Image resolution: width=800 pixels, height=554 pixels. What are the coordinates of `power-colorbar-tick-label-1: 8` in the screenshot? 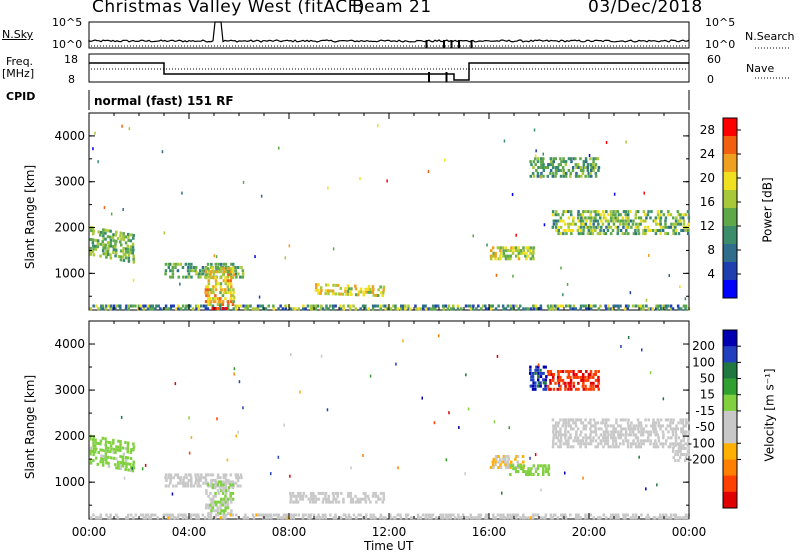 It's located at (711, 250).